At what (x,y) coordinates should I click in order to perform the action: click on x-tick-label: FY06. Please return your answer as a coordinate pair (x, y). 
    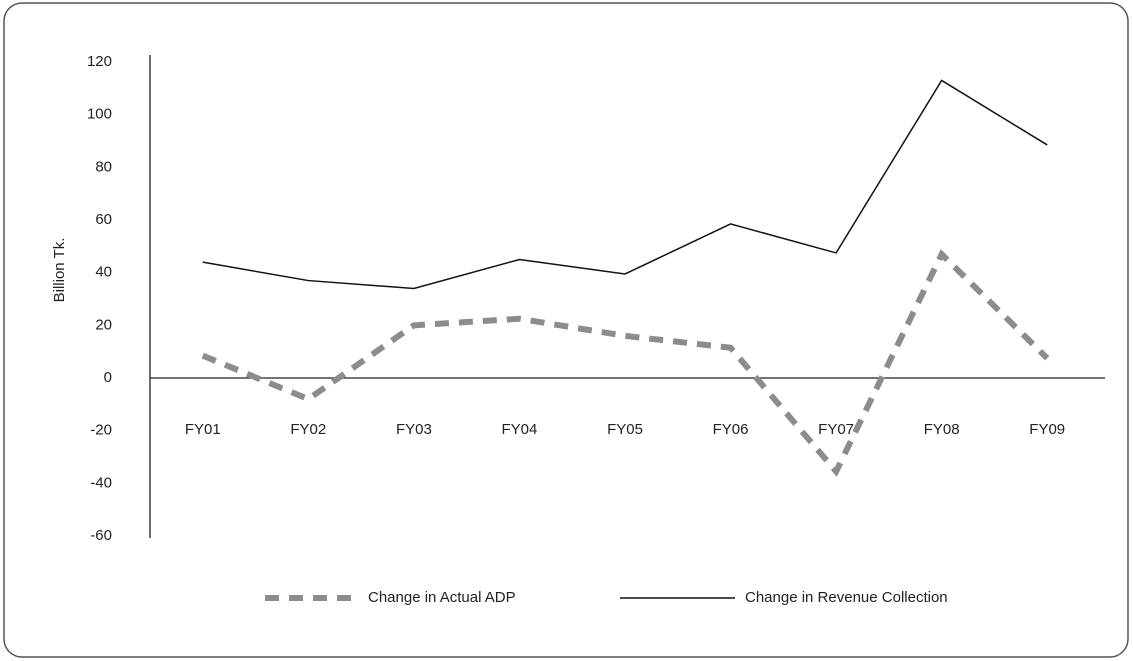
    Looking at the image, I should click on (731, 429).